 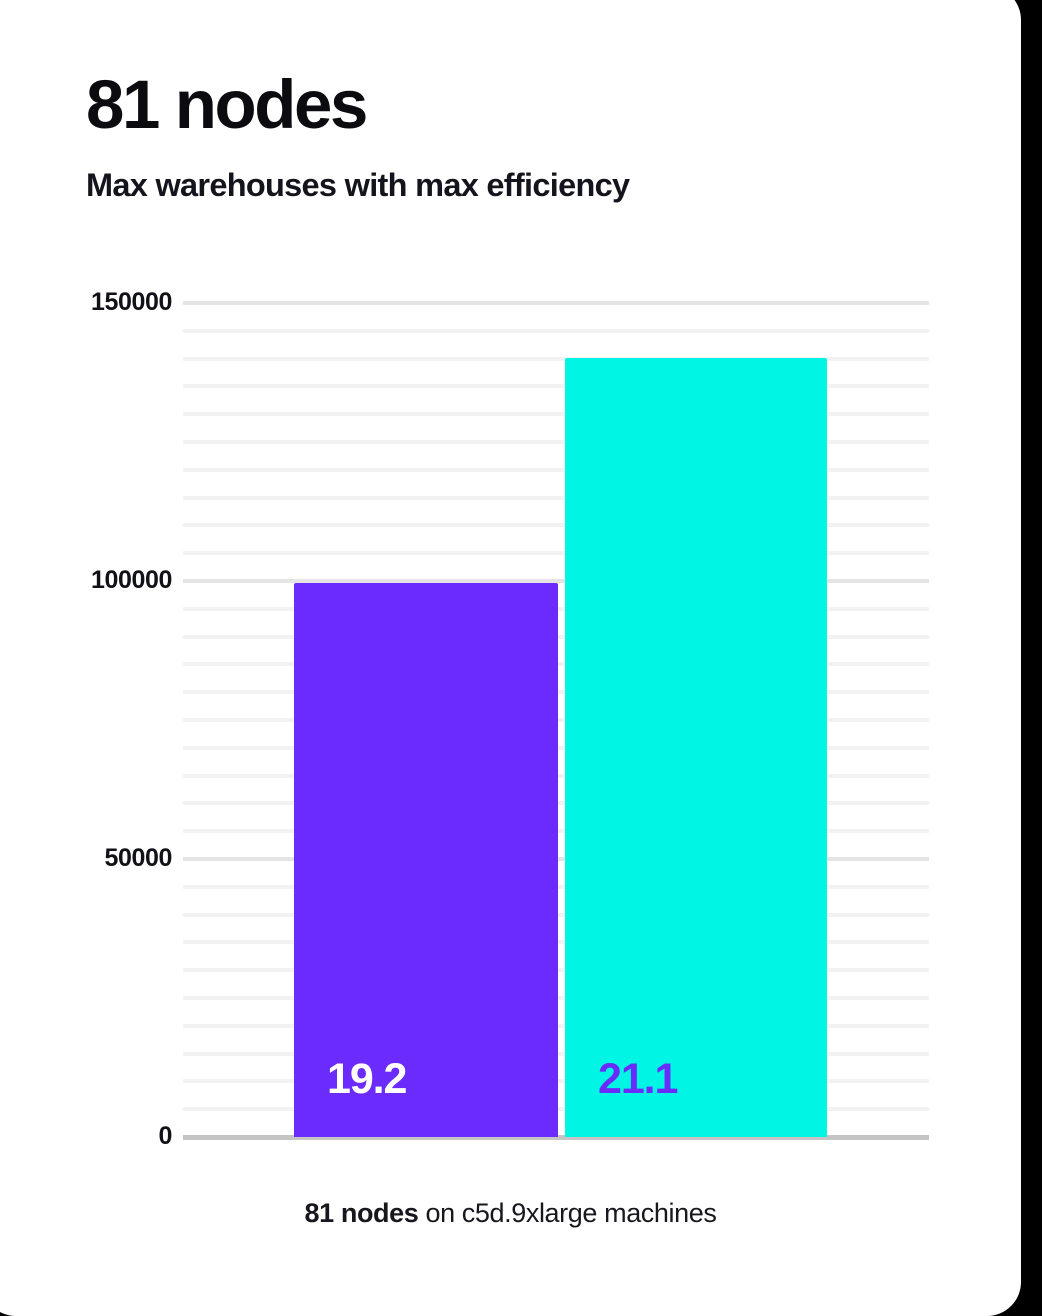 I want to click on y-axis-tick-label: 150000, so click(x=131, y=302).